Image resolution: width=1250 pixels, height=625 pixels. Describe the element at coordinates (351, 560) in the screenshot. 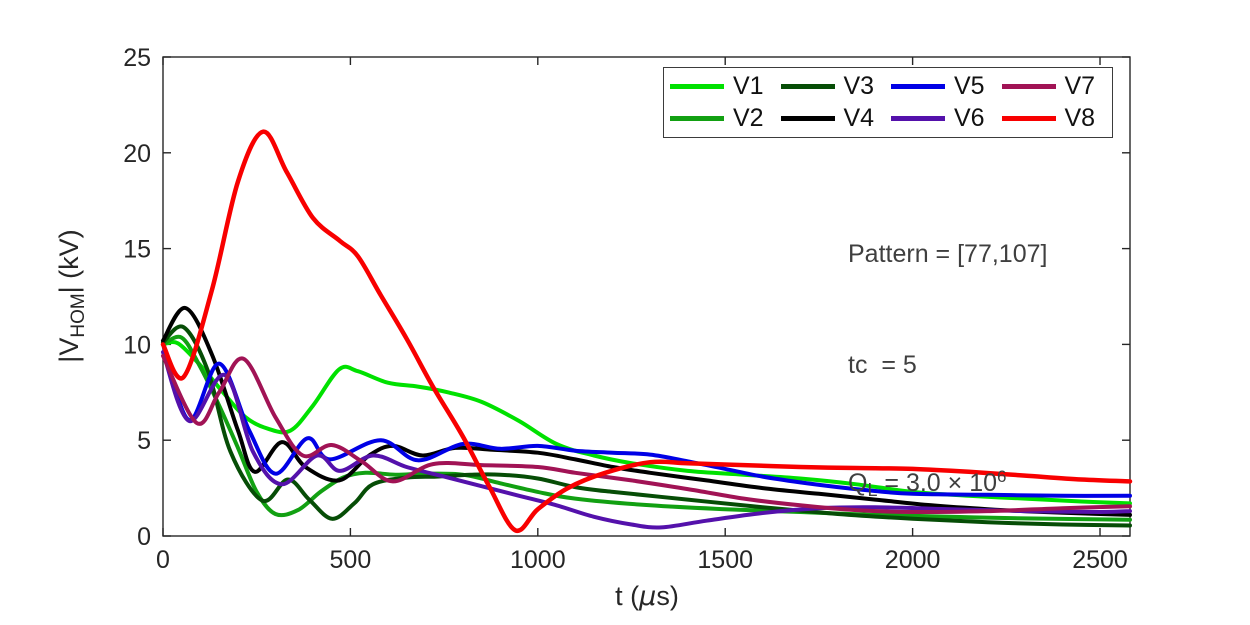

I see `x-tick-label: 500` at that location.